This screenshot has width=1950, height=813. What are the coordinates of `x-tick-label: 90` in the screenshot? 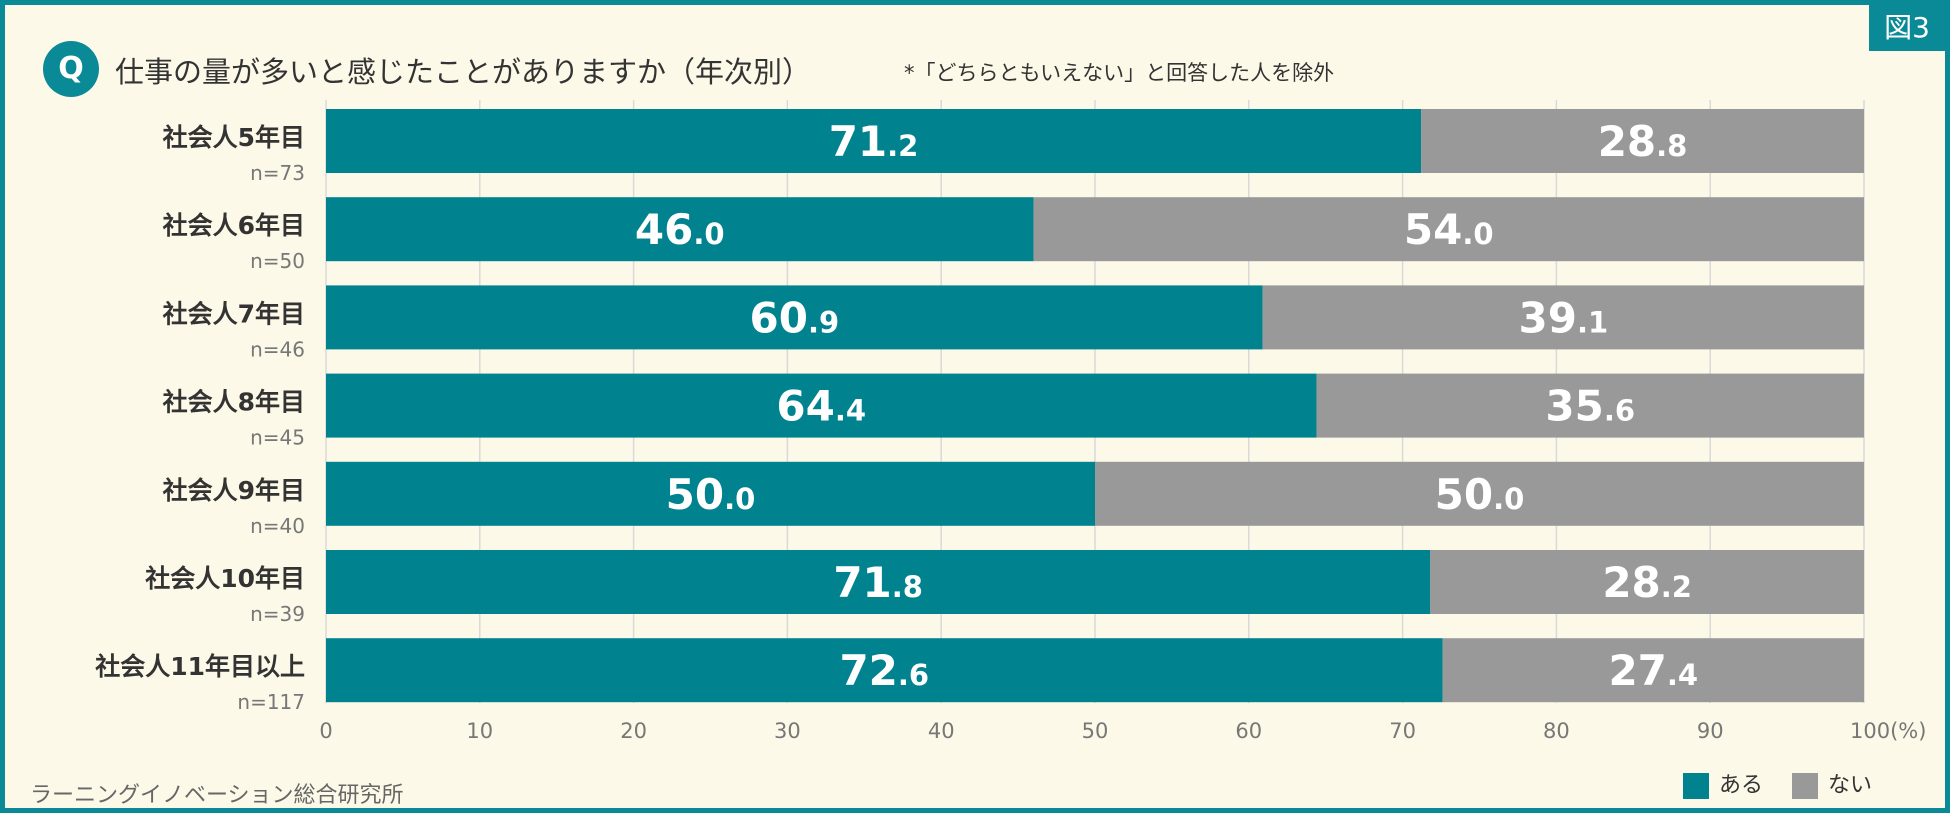 It's located at (1710, 731).